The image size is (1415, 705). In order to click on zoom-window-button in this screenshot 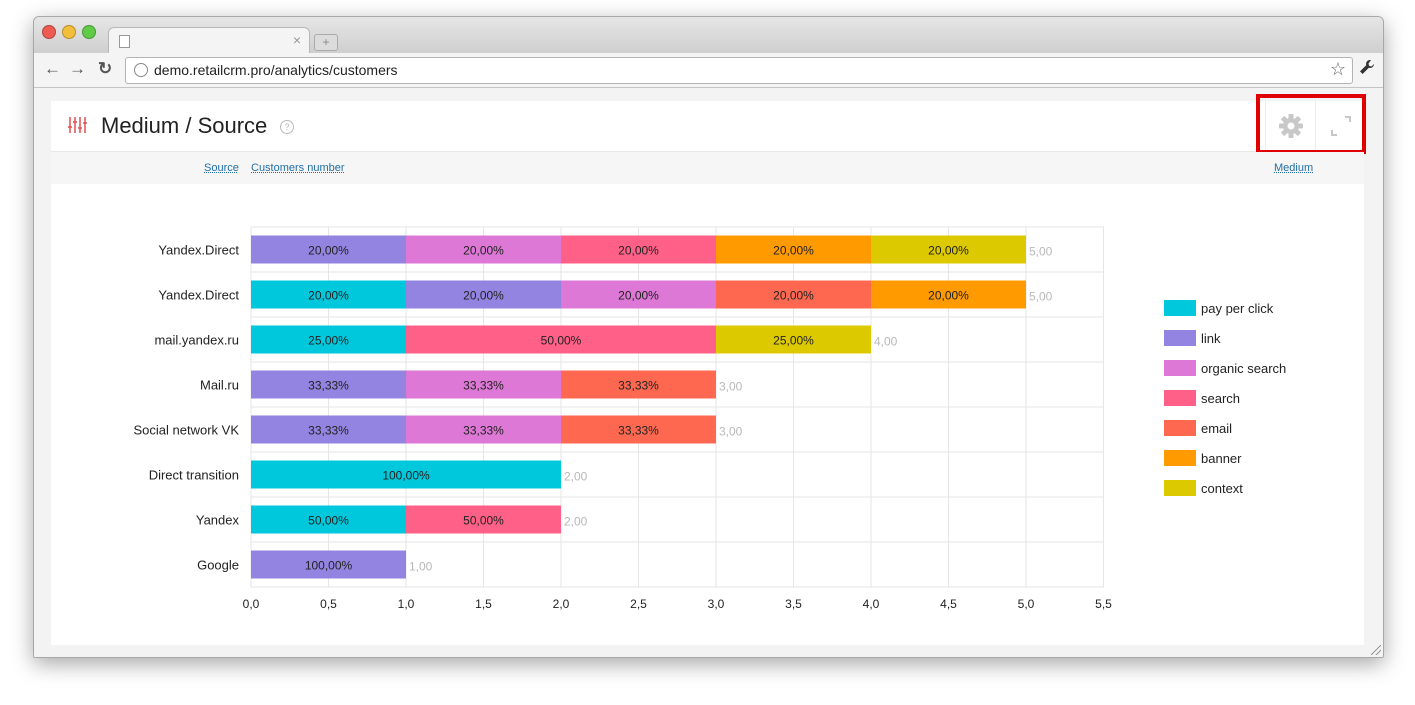, I will do `click(89, 32)`.